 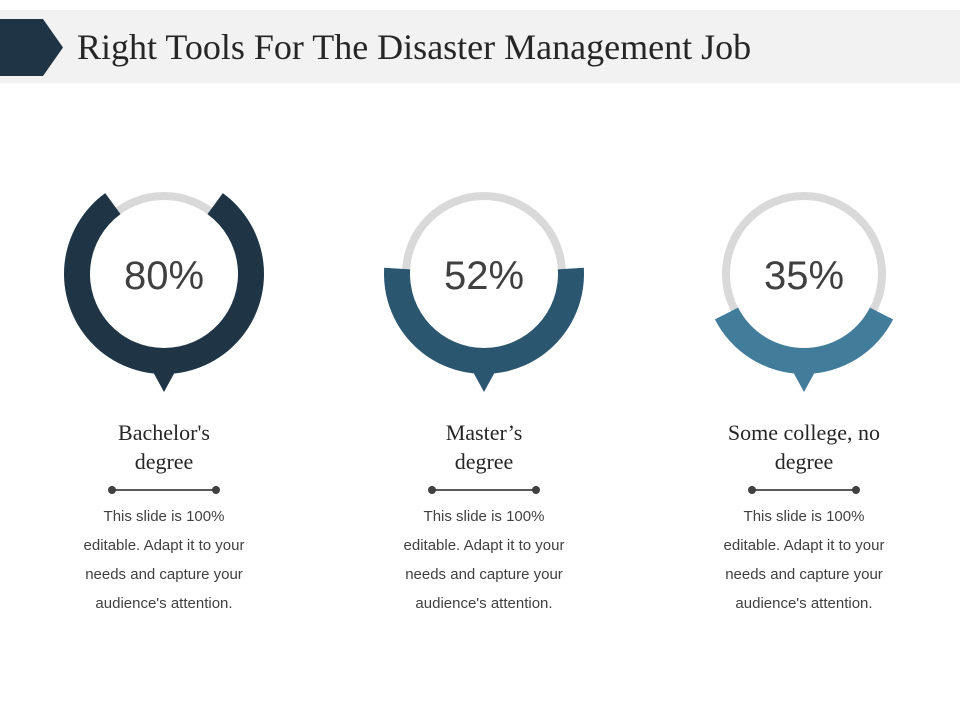 I want to click on gauge-chart: 52%, so click(x=484, y=292).